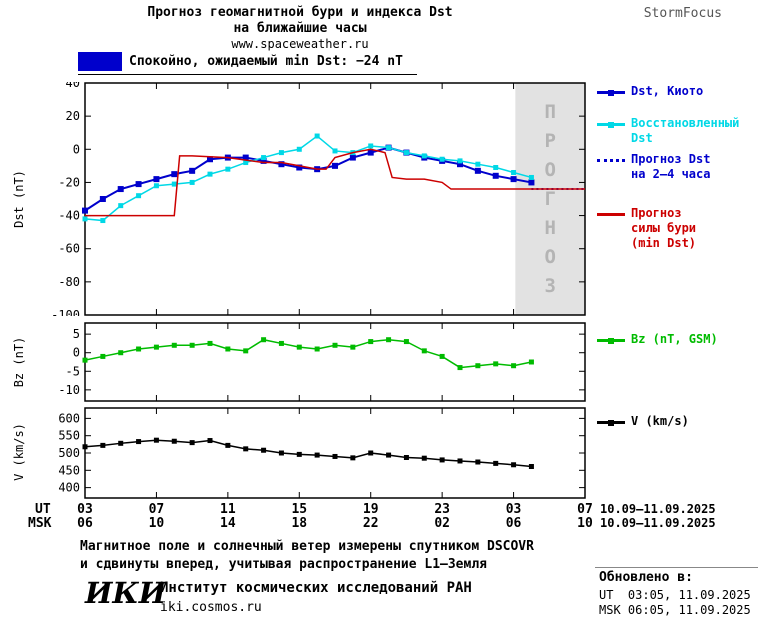 Image resolution: width=760 pixels, height=620 pixels. I want to click on x-tick-label: 19, so click(370, 509).